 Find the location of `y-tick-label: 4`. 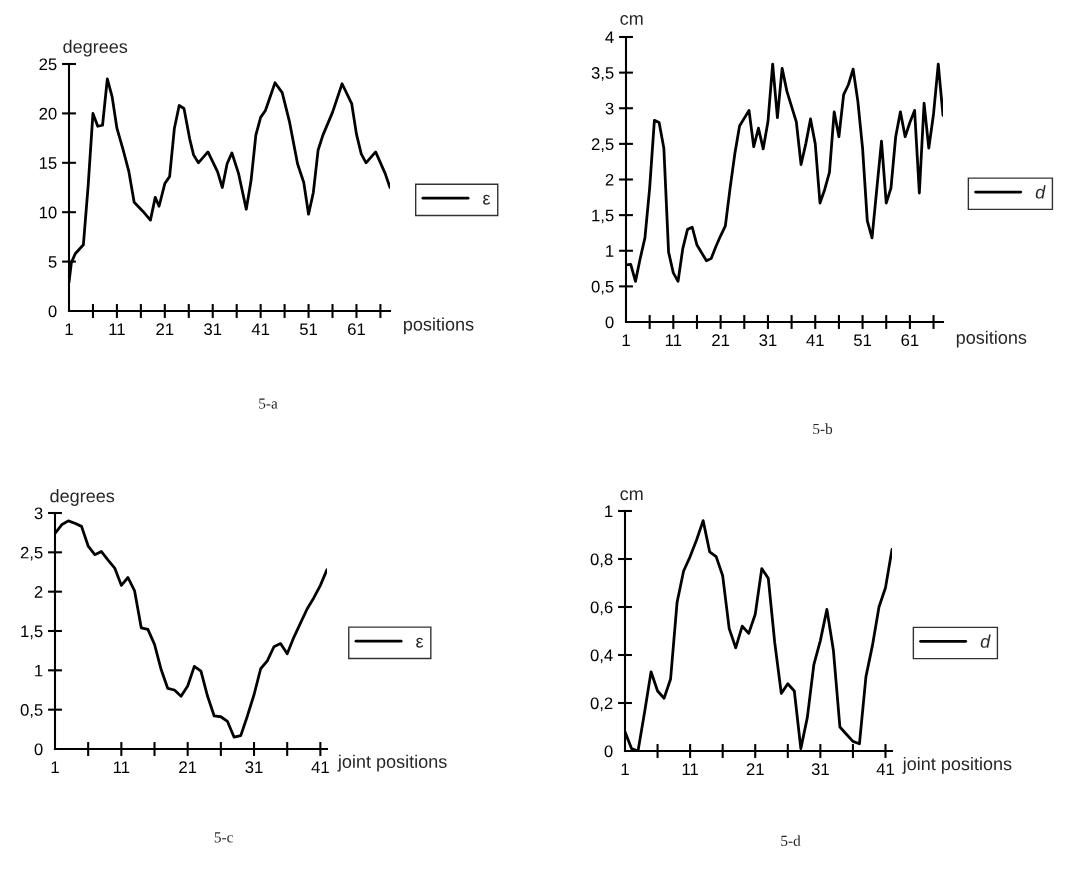

y-tick-label: 4 is located at coordinates (609, 37).